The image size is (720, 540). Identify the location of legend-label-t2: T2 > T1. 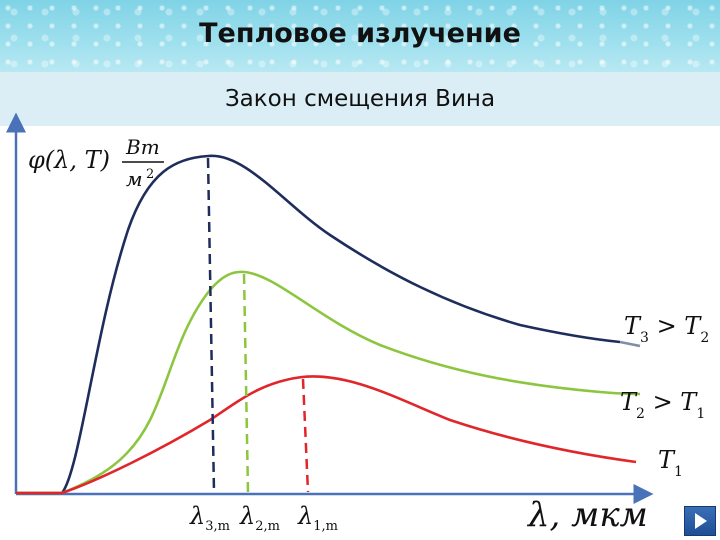
(662, 405).